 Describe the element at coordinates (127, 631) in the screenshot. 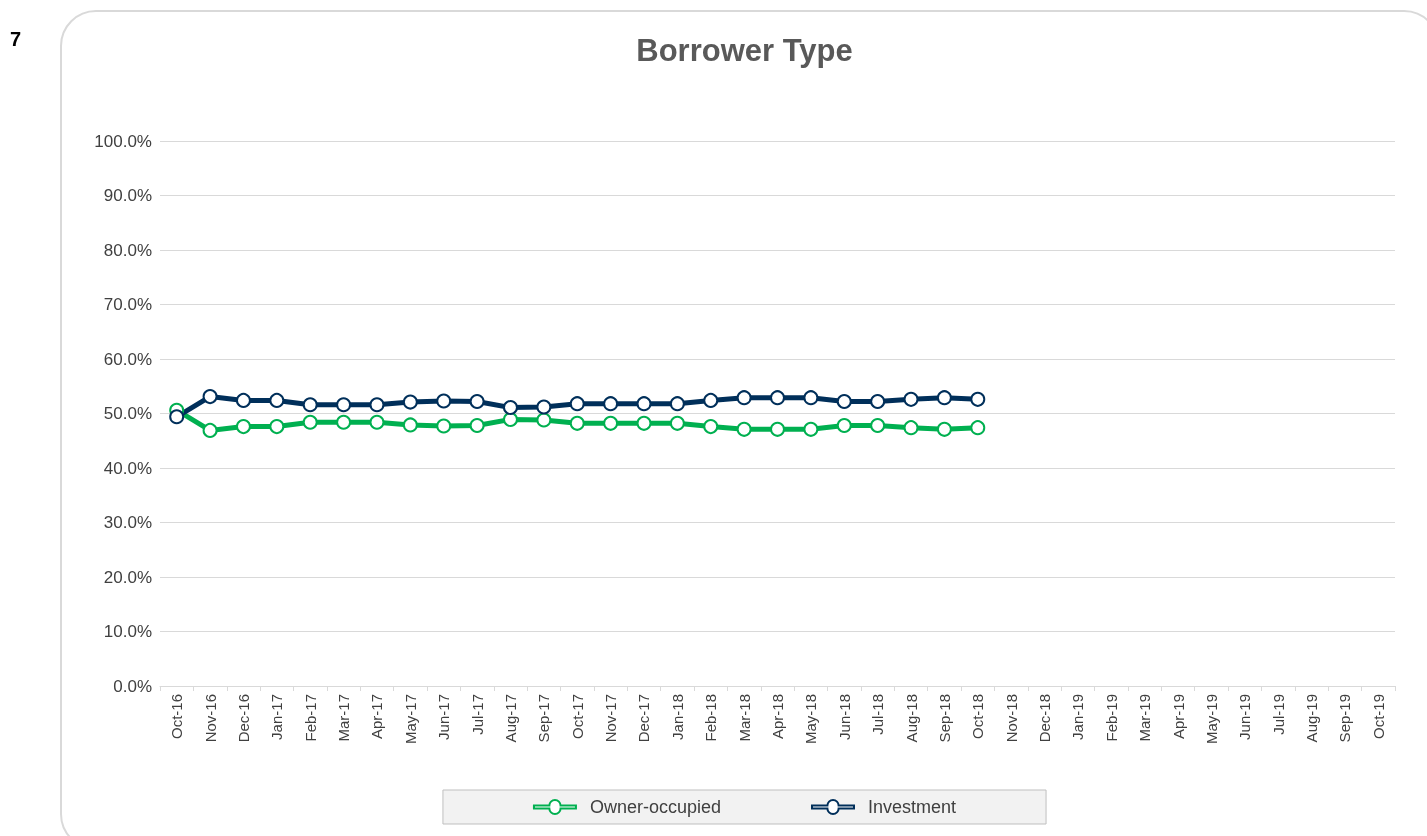

I see `y-tick-label: 10.0%` at that location.